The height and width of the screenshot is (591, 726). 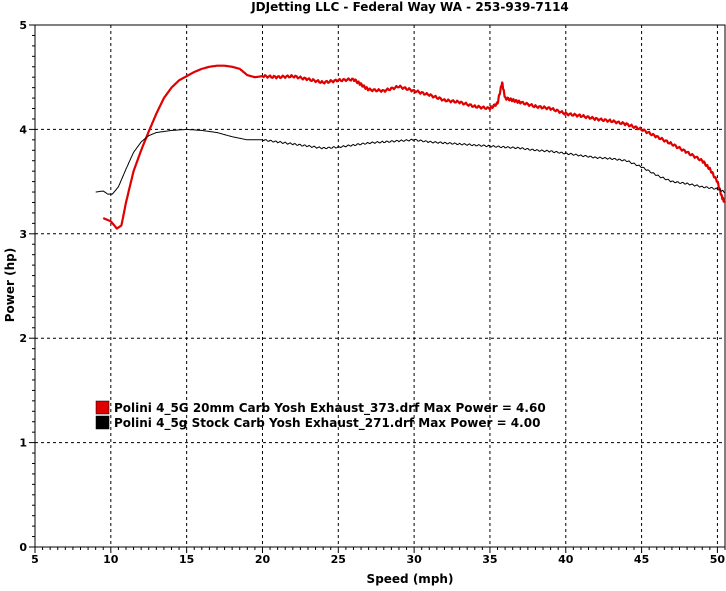 What do you see at coordinates (489, 559) in the screenshot?
I see `x-tick-label: 35` at bounding box center [489, 559].